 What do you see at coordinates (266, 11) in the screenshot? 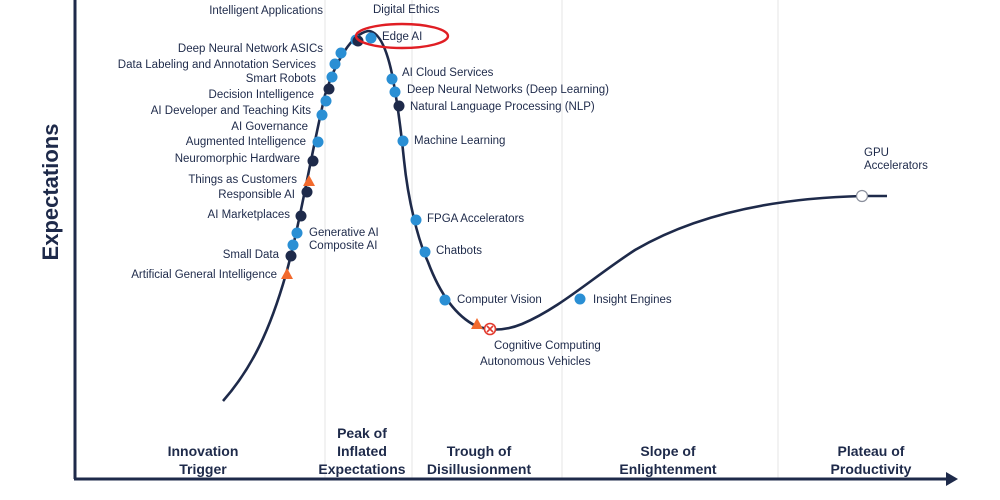
I see `label-intelligent-applications: Intelligent Applications` at bounding box center [266, 11].